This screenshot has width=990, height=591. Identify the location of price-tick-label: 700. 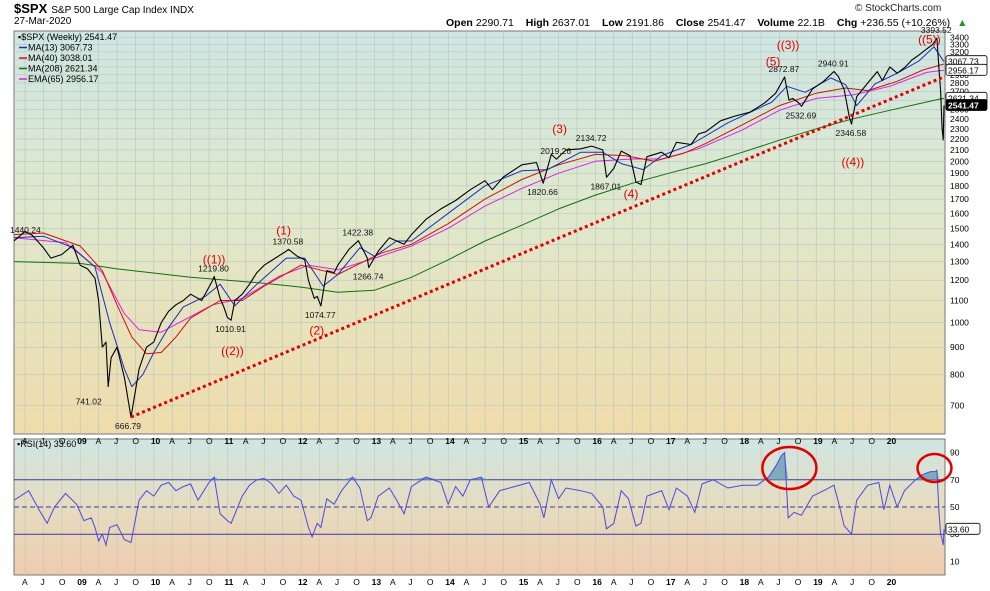
(957, 406).